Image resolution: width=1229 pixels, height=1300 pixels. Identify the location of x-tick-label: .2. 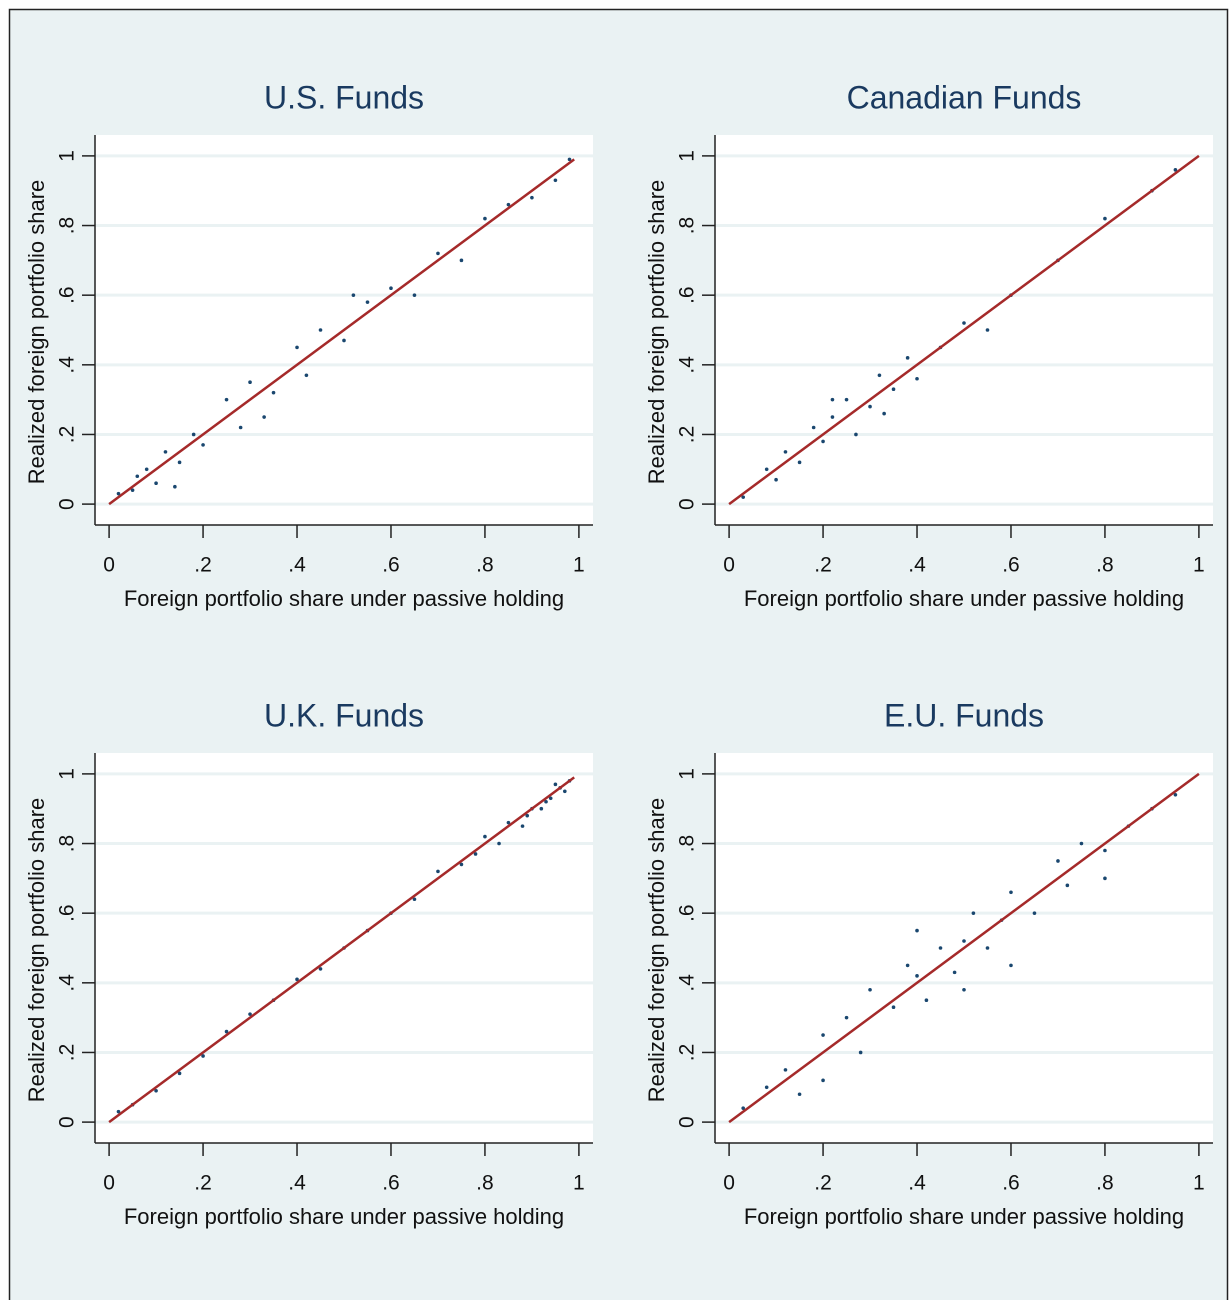
(203, 565).